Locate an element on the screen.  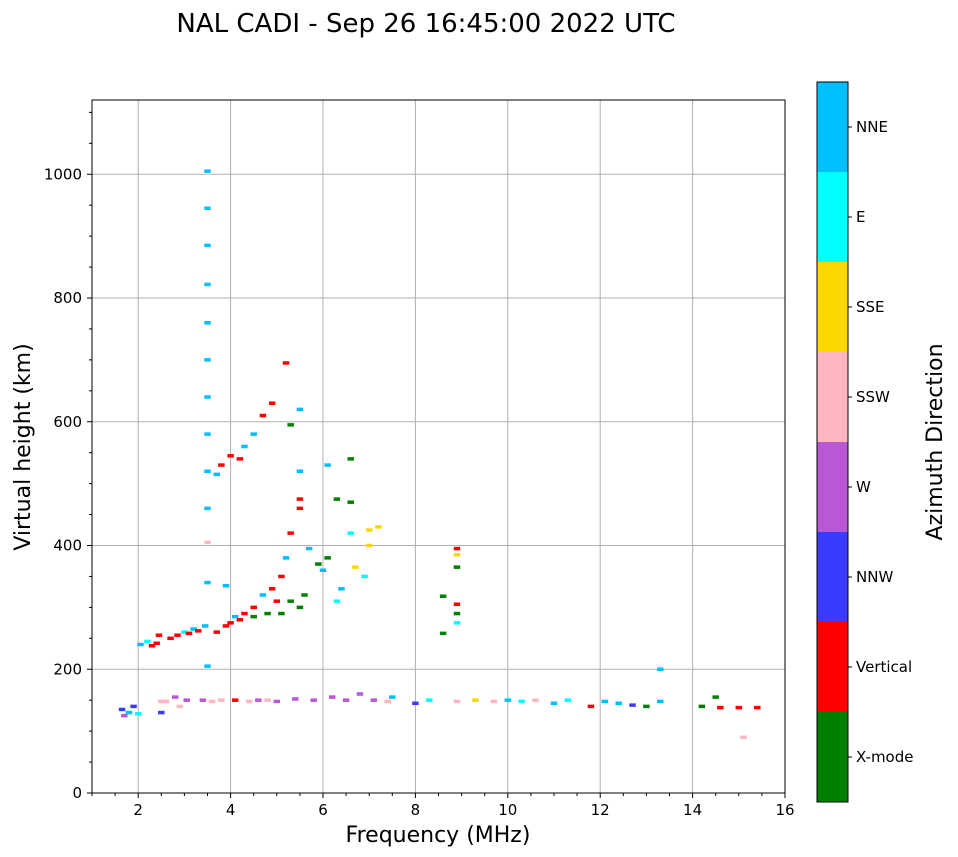
colorbar-label: NNE is located at coordinates (872, 127).